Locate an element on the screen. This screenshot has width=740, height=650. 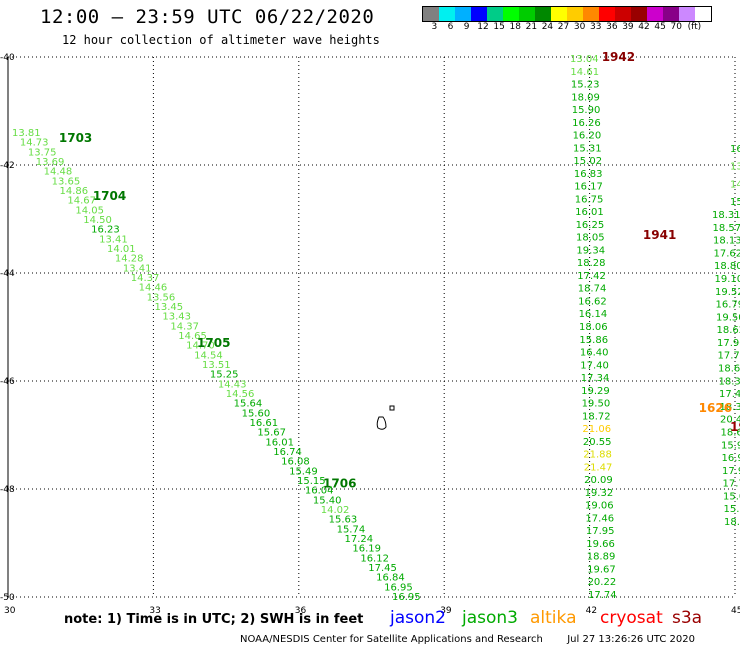
wave-height-label: 15.92 is located at coordinates (730, 445).